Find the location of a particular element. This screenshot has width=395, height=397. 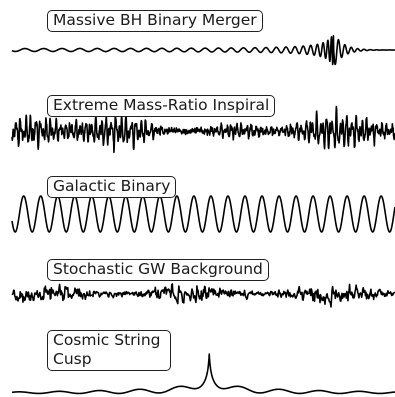

label-stochastic-background: Stochastic GW Background is located at coordinates (158, 270).